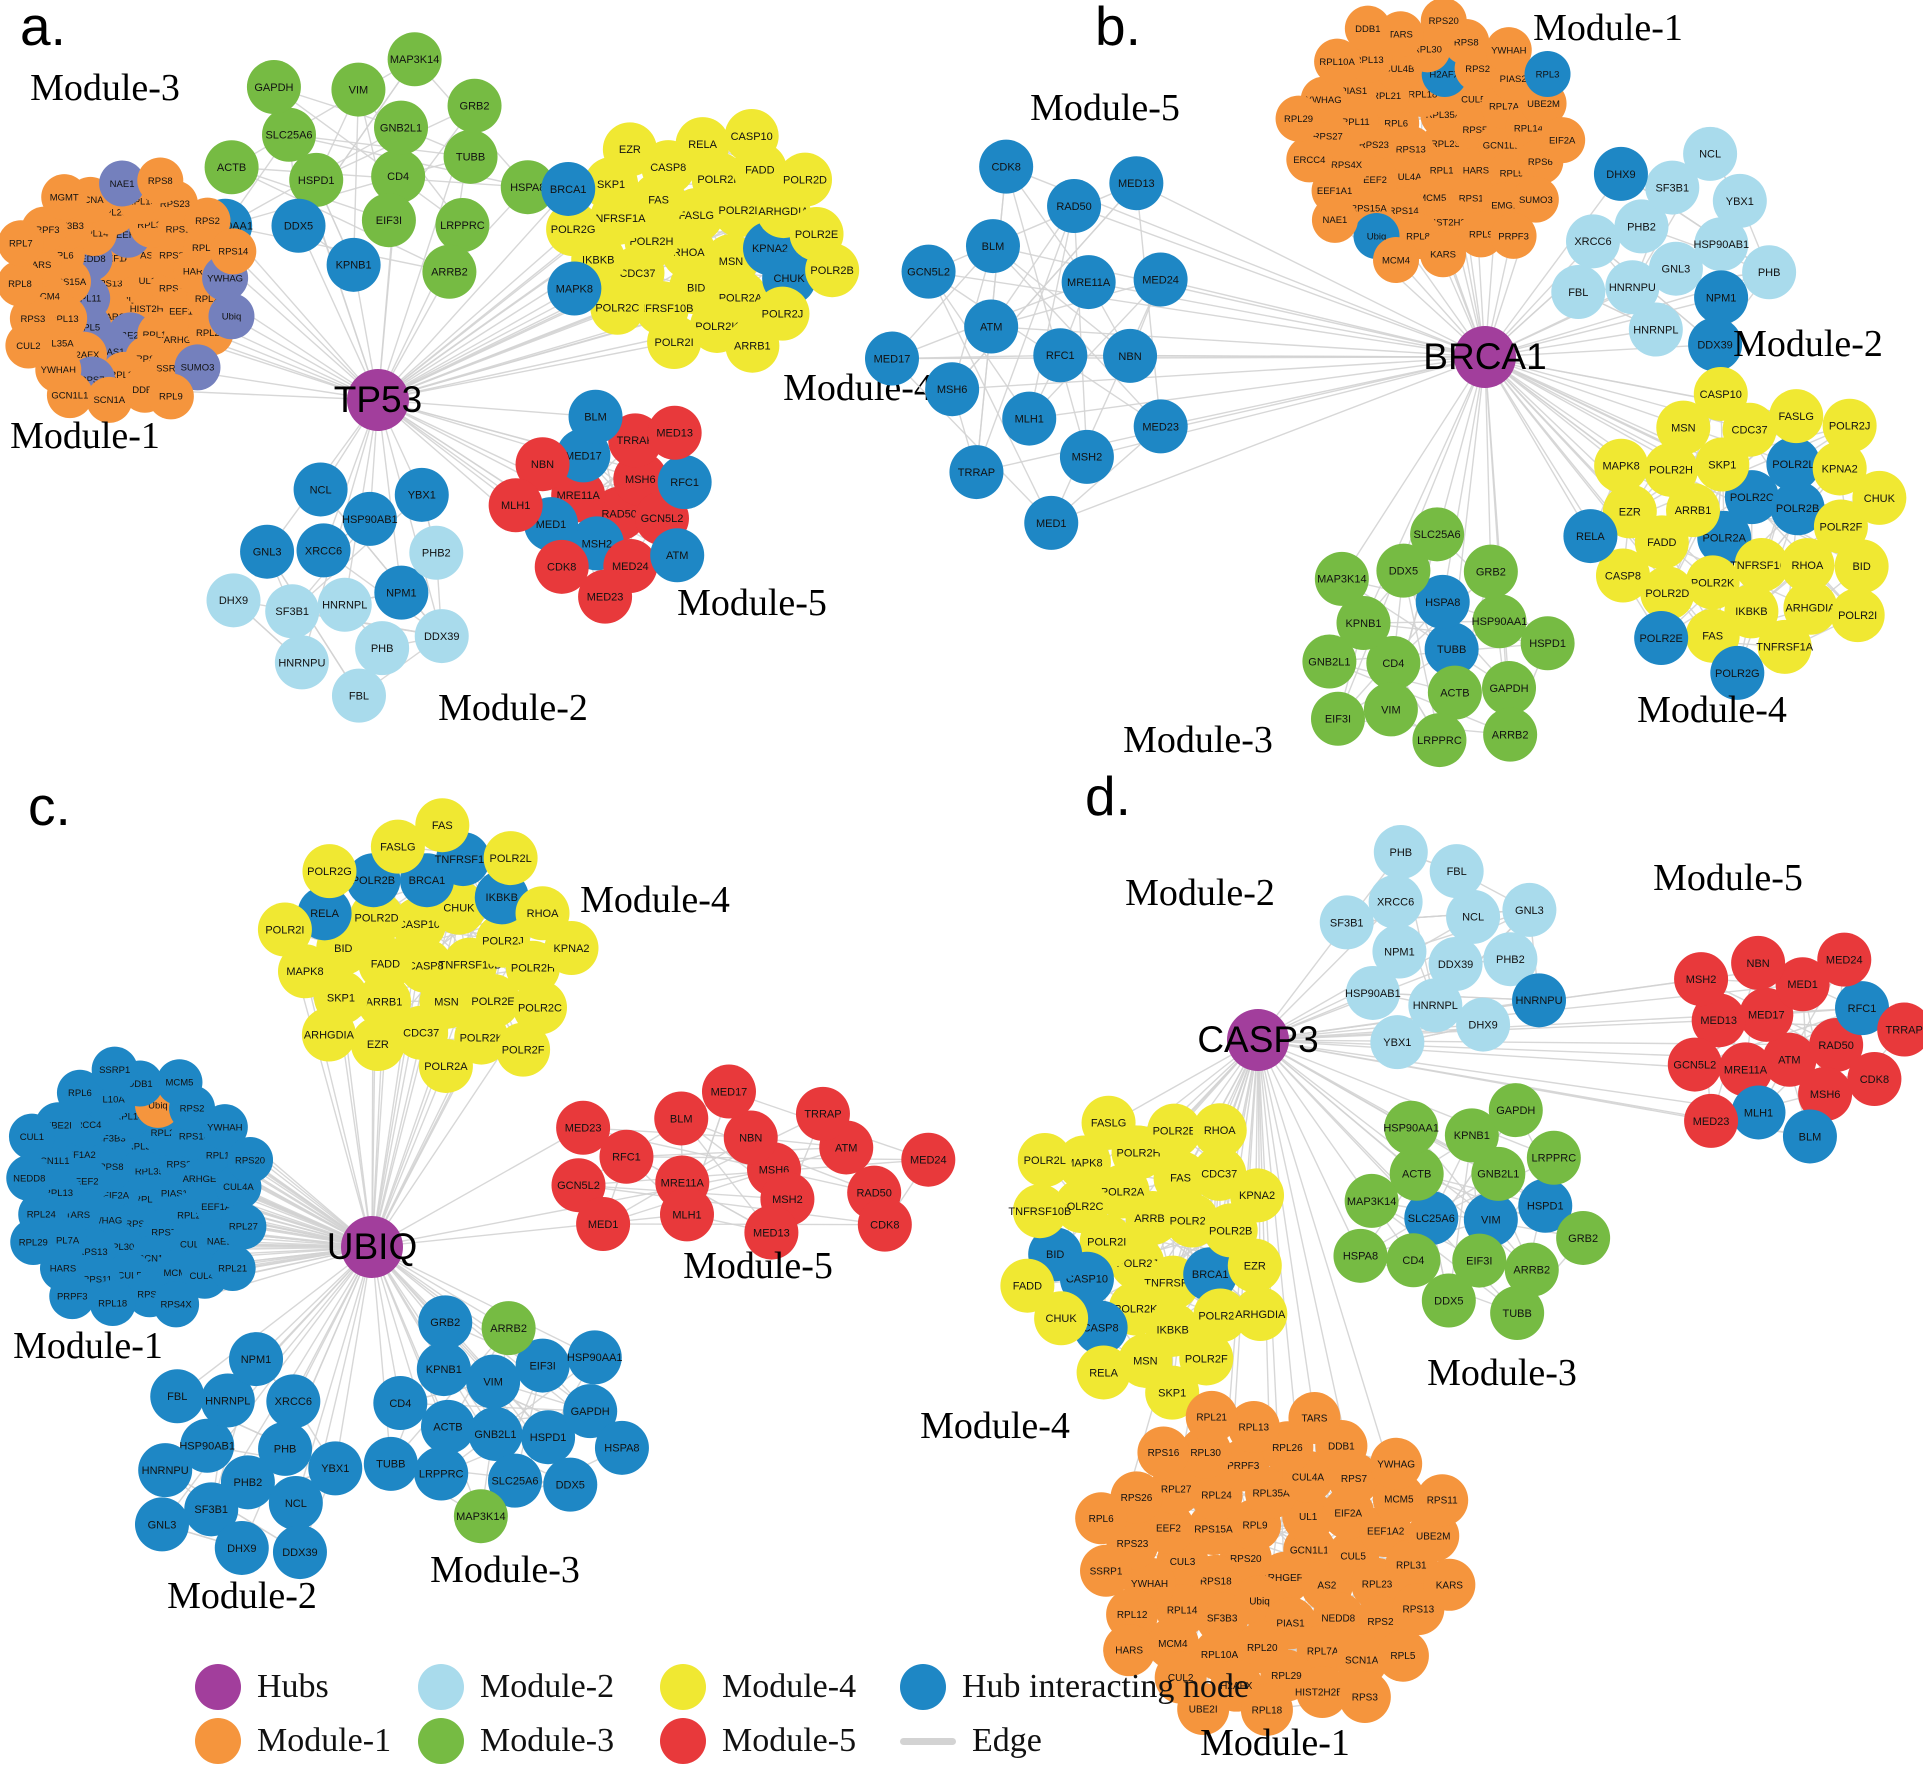  I want to click on node-label-RPS7: RPS7, so click(163, 1232).